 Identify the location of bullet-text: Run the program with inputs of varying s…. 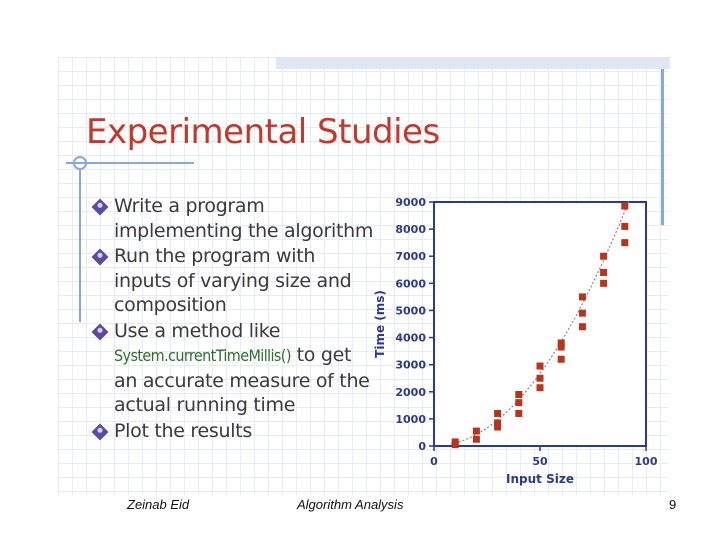
(233, 280).